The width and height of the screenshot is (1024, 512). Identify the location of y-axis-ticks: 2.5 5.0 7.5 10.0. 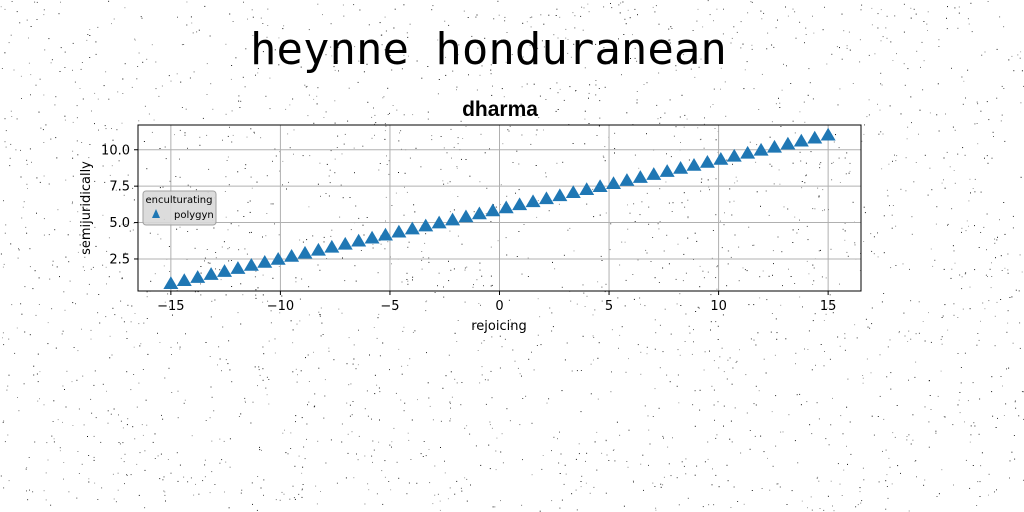
(119, 205).